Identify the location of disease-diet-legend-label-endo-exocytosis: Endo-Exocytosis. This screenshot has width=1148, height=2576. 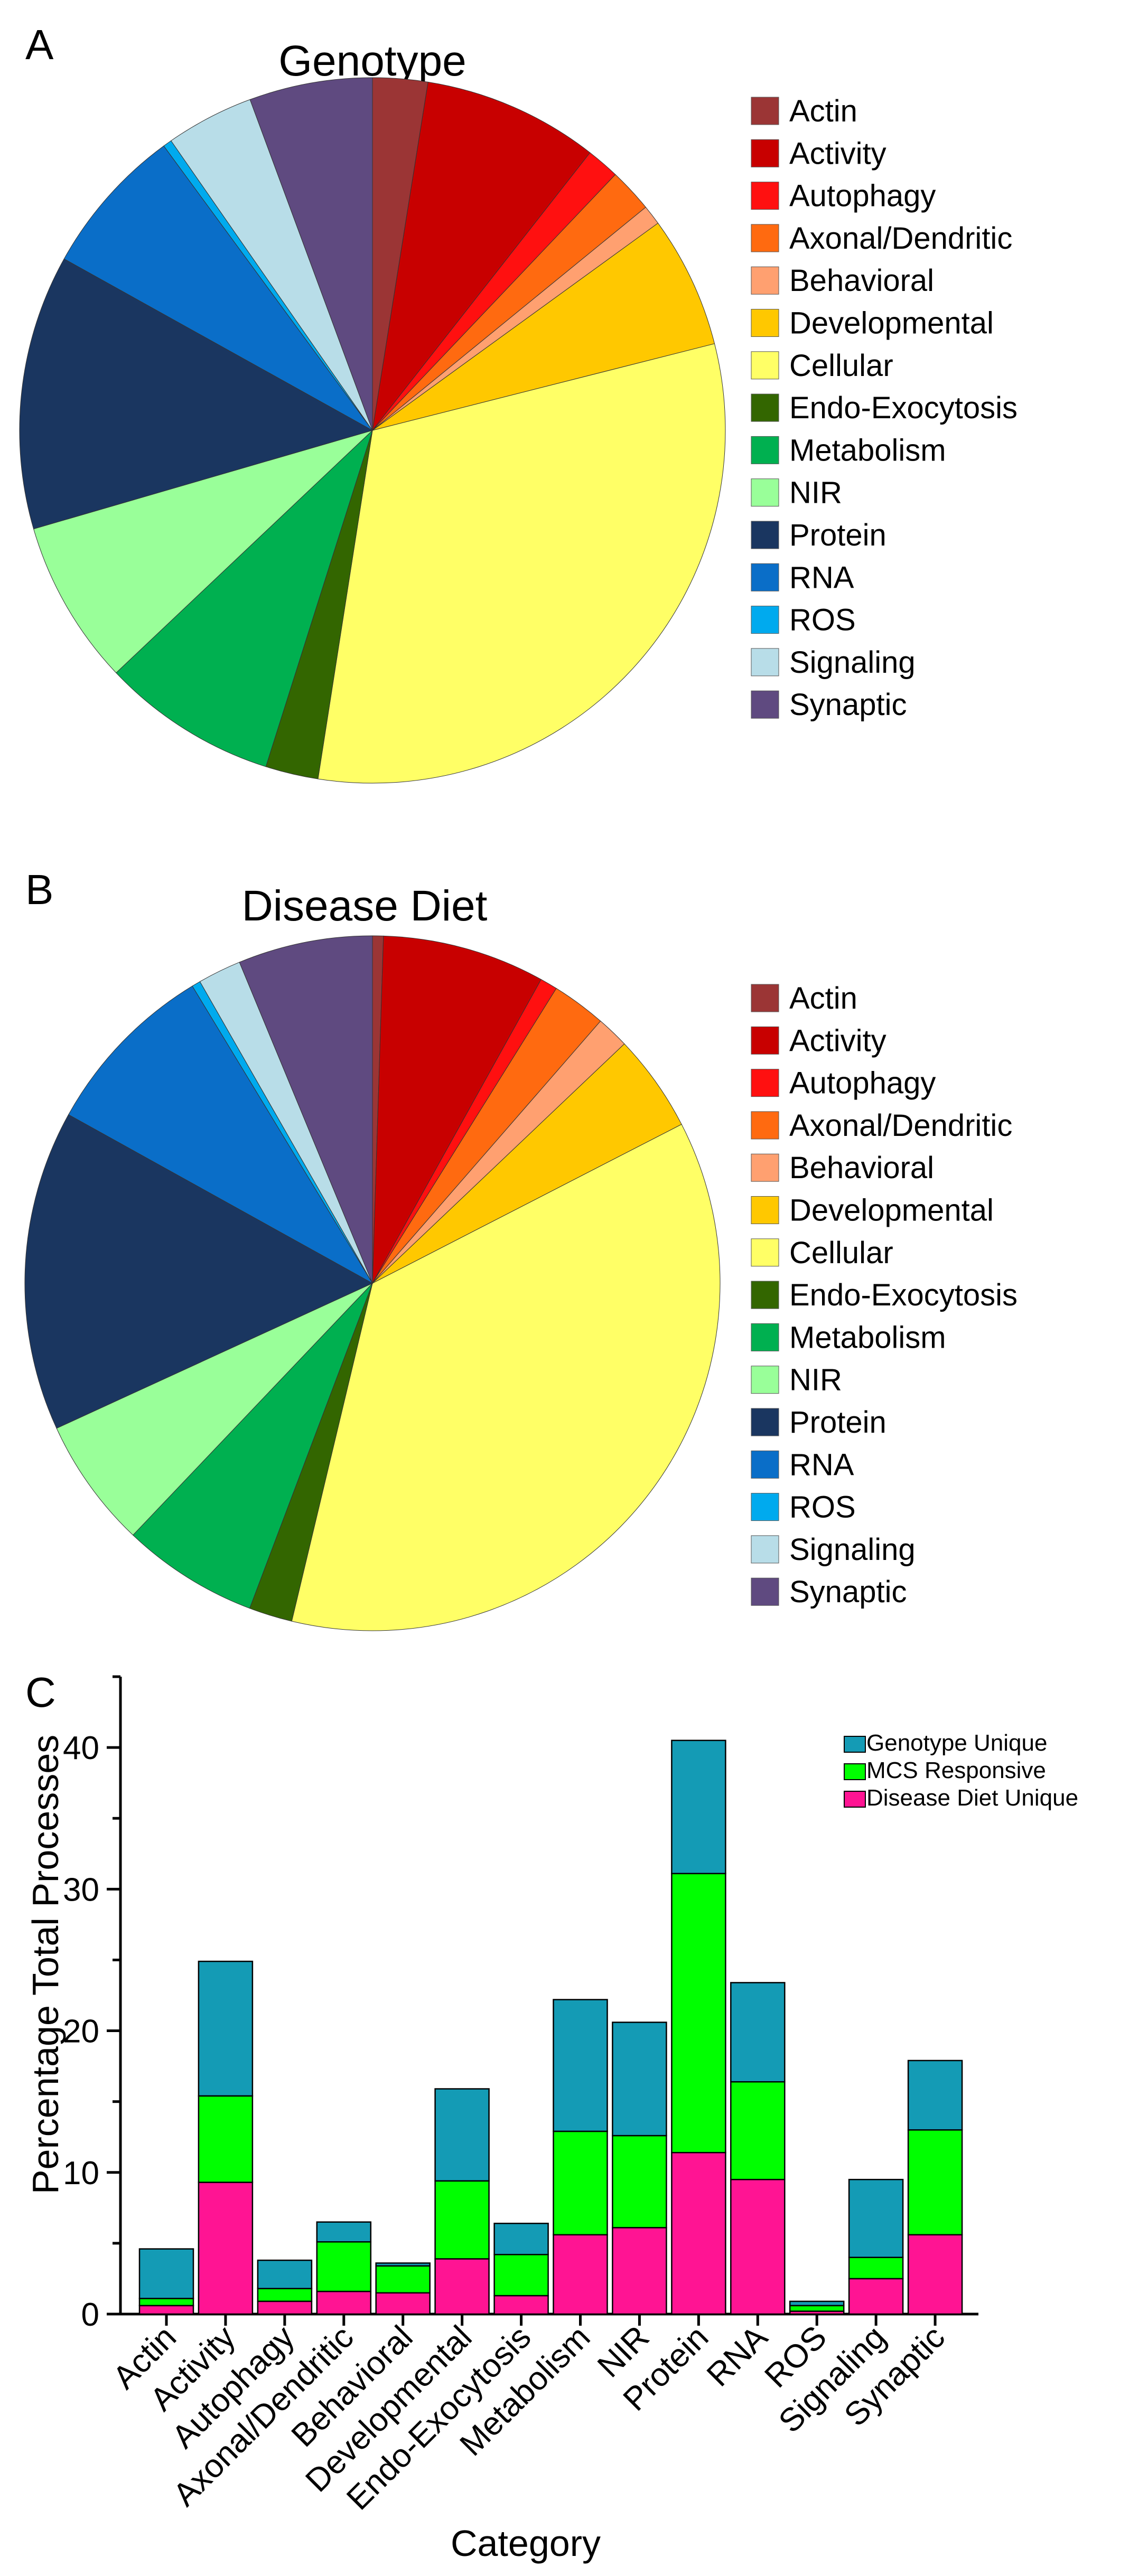
(903, 1295).